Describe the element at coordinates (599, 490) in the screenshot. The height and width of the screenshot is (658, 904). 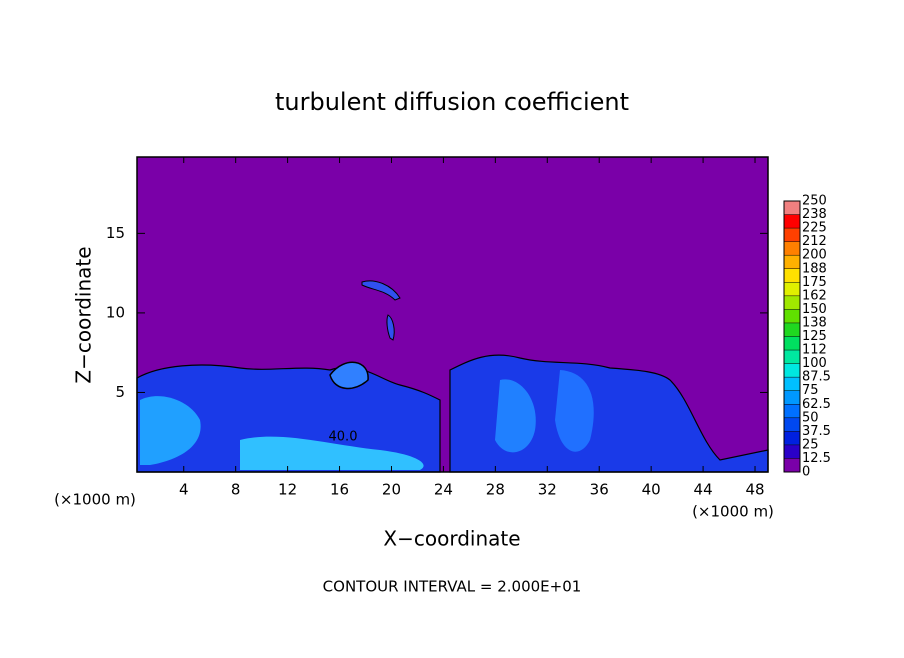
I see `x-tick-label: 36` at that location.